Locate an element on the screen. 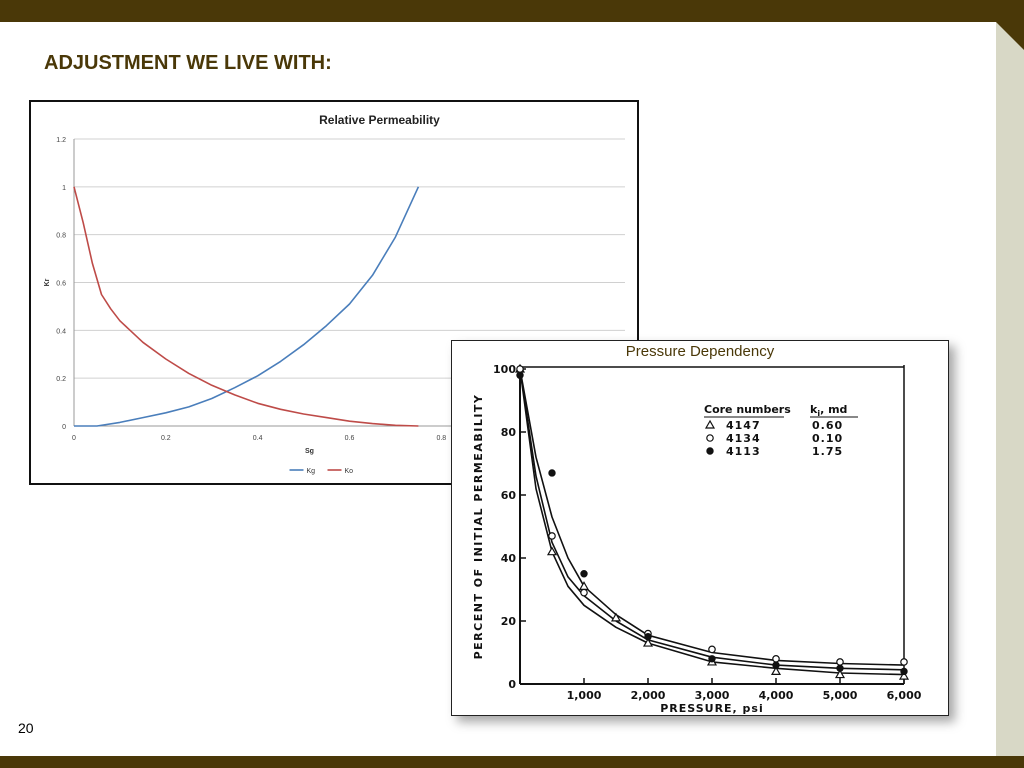 The height and width of the screenshot is (768, 1024). y-tick-label: 20 is located at coordinates (509, 621).